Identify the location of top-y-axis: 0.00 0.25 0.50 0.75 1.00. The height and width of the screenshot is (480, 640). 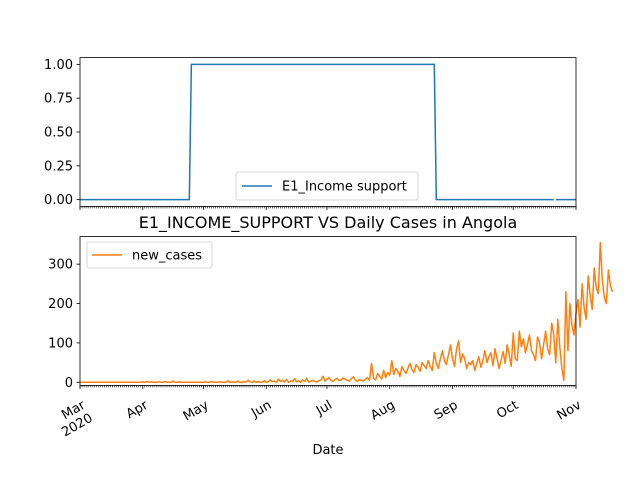
(62, 133).